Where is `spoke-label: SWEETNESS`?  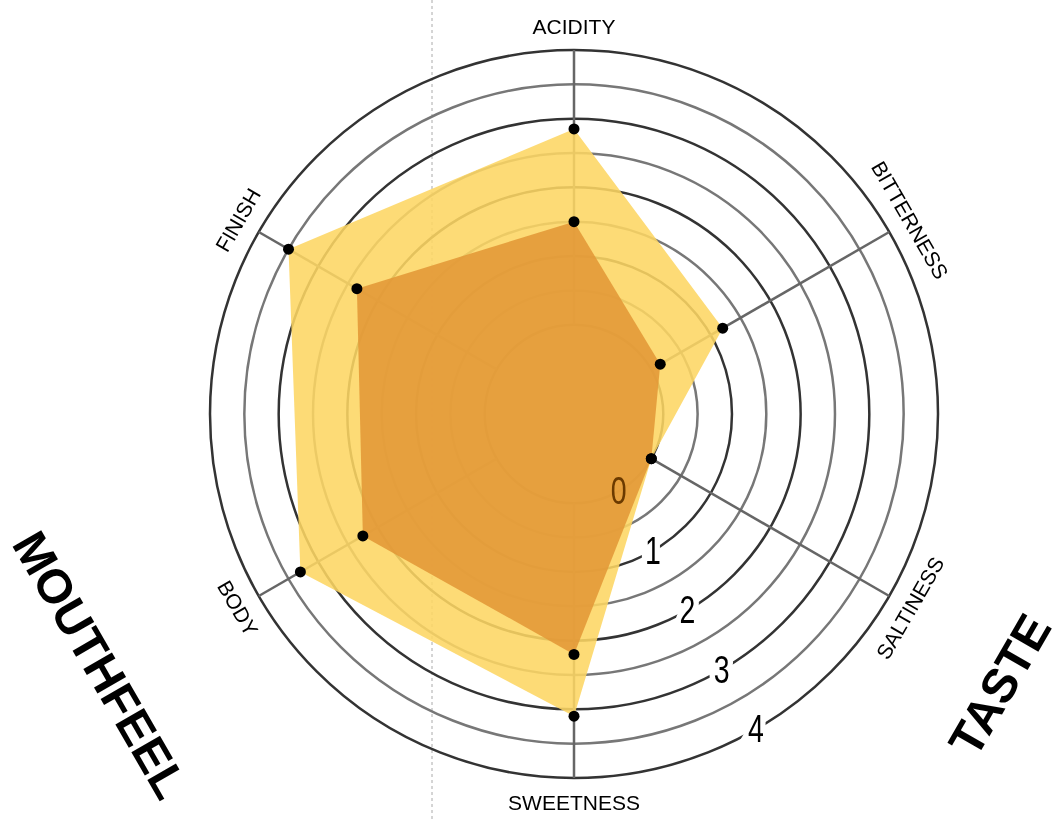
spoke-label: SWEETNESS is located at coordinates (574, 802).